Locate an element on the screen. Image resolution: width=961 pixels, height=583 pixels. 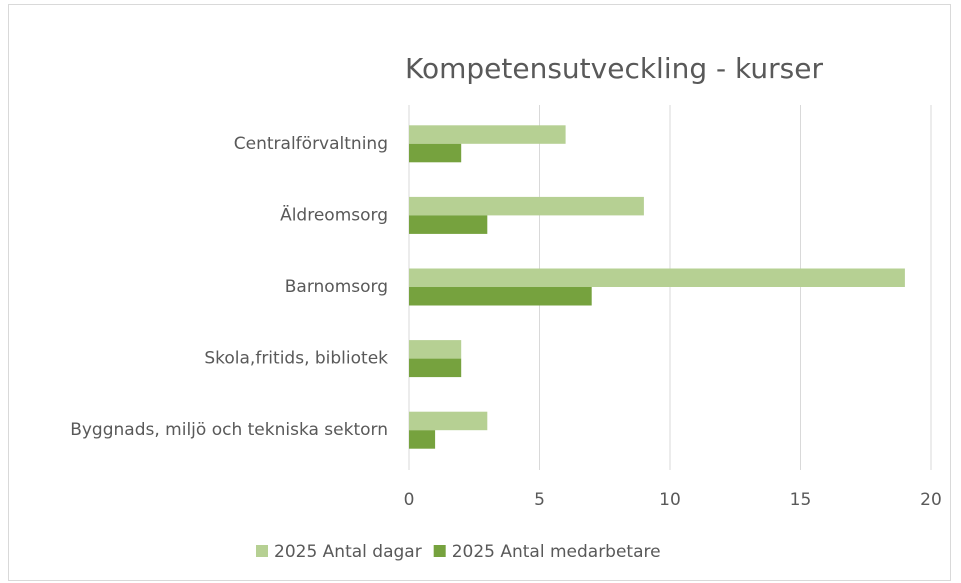
x-tick-label: 10 is located at coordinates (670, 500).